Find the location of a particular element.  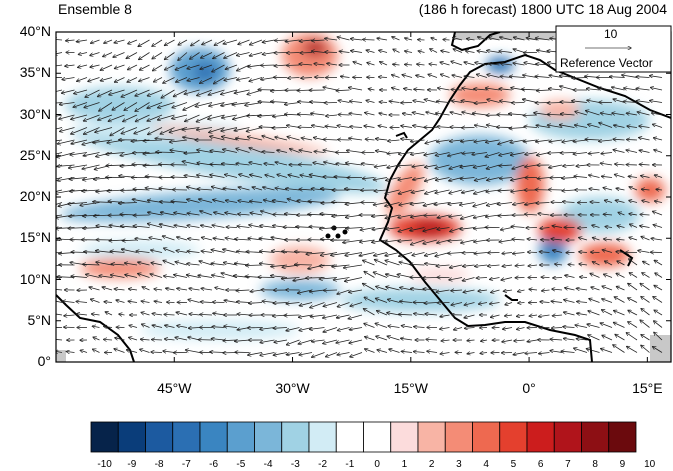

lon-label: 30°W is located at coordinates (292, 388).